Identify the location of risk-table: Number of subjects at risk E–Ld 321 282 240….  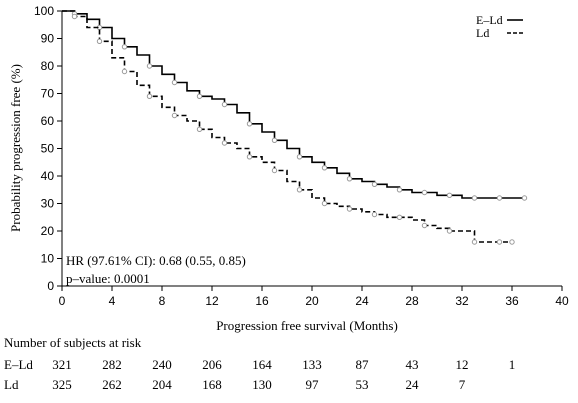
(259, 363).